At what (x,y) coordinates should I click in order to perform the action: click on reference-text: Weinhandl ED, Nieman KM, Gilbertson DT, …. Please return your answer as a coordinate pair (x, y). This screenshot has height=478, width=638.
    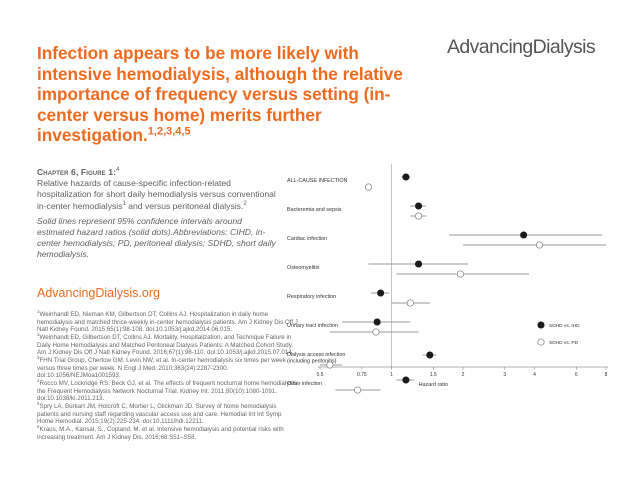
    Looking at the image, I should click on (167, 322).